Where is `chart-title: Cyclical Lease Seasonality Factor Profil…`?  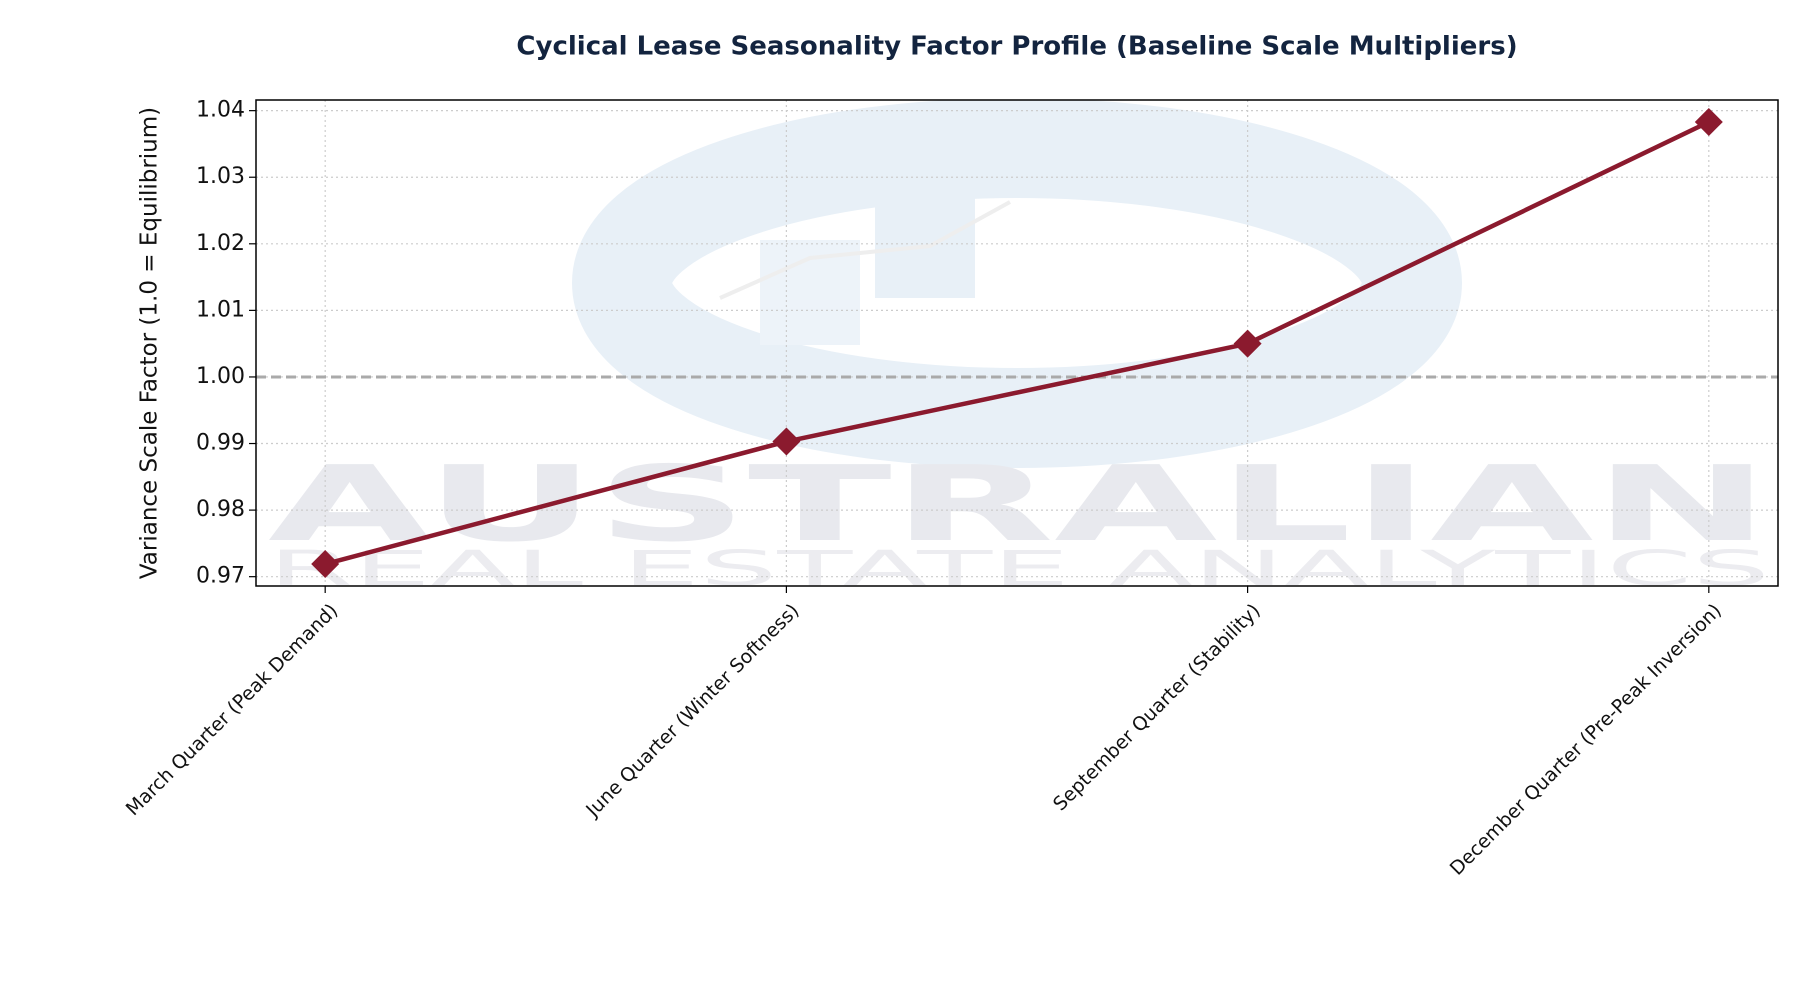 chart-title: Cyclical Lease Seasonality Factor Profil… is located at coordinates (1016, 47).